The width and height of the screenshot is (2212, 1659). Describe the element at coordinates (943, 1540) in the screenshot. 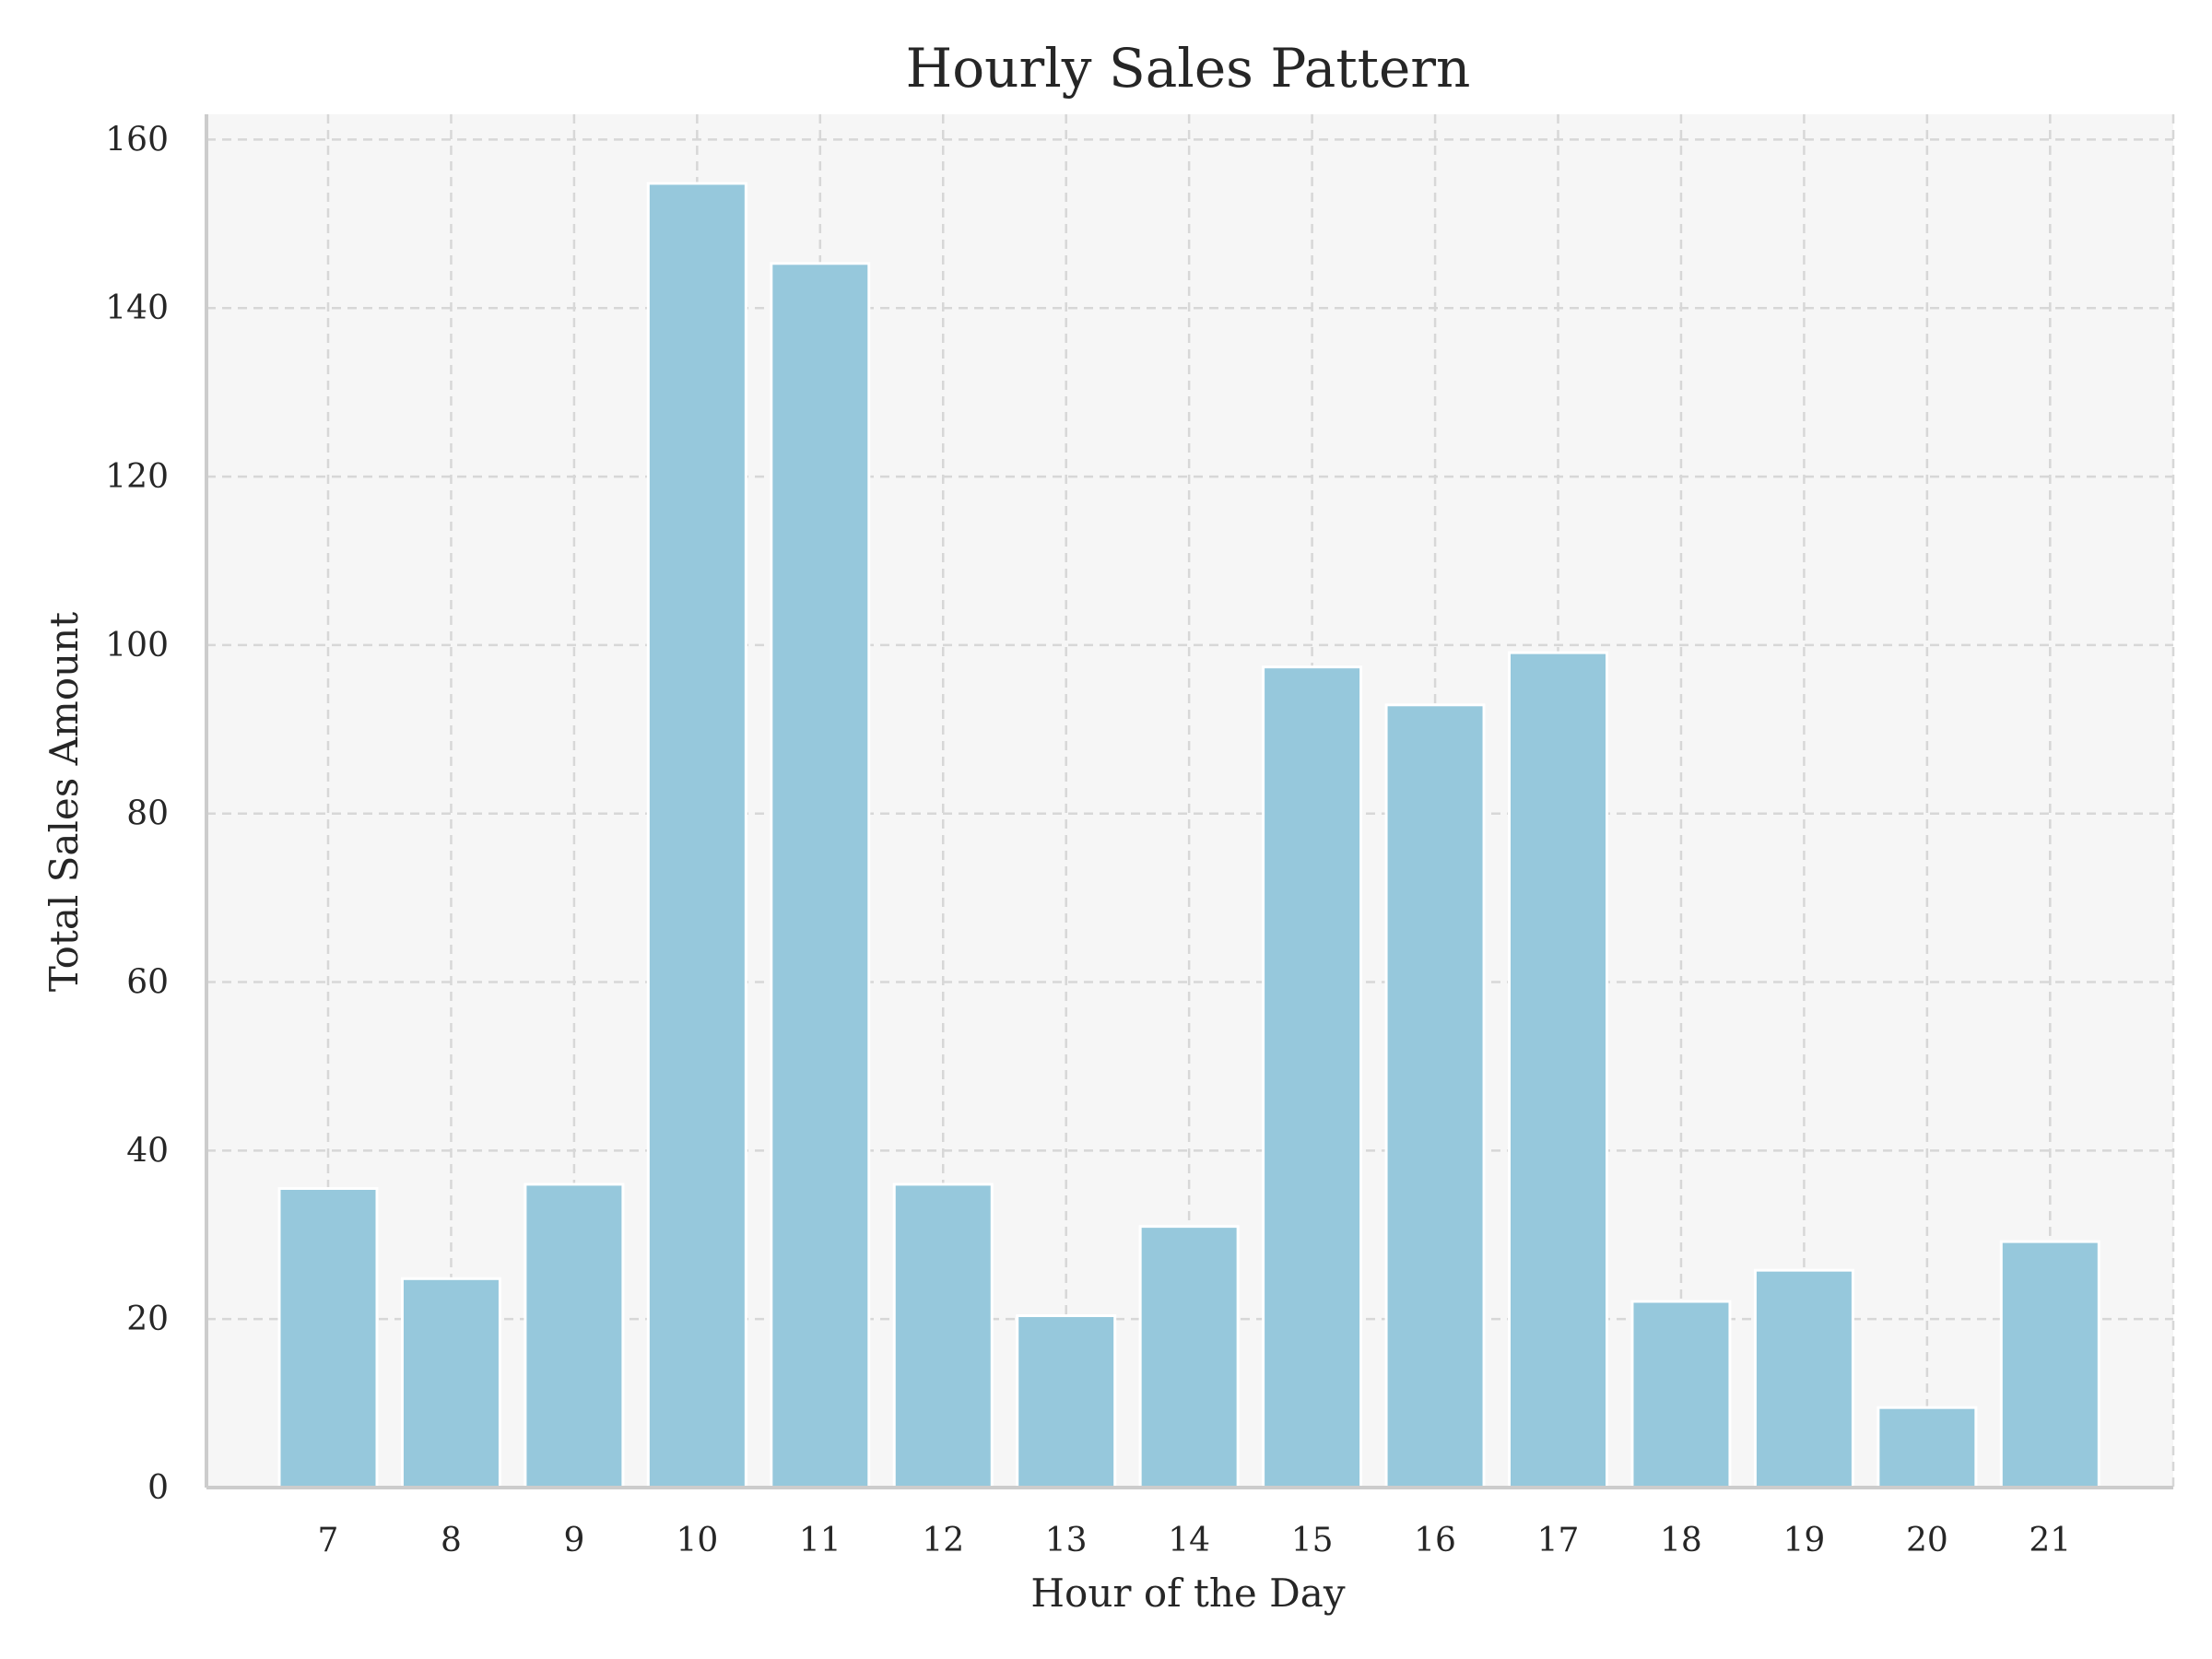

I see `x-tick-label: 12` at that location.